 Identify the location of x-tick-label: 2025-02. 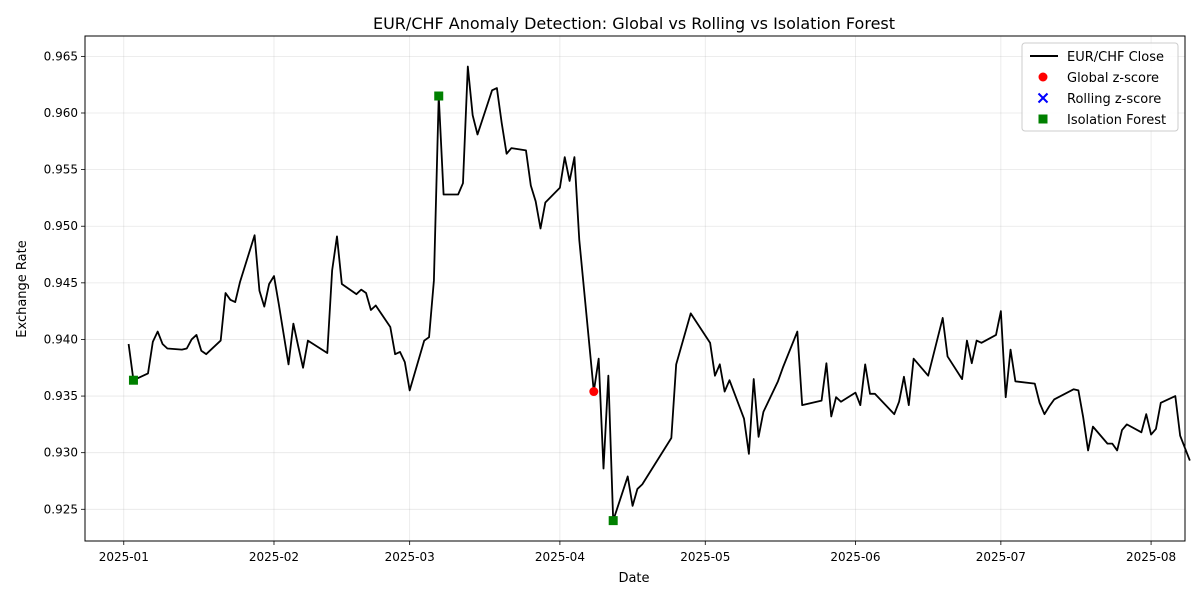
(274, 557).